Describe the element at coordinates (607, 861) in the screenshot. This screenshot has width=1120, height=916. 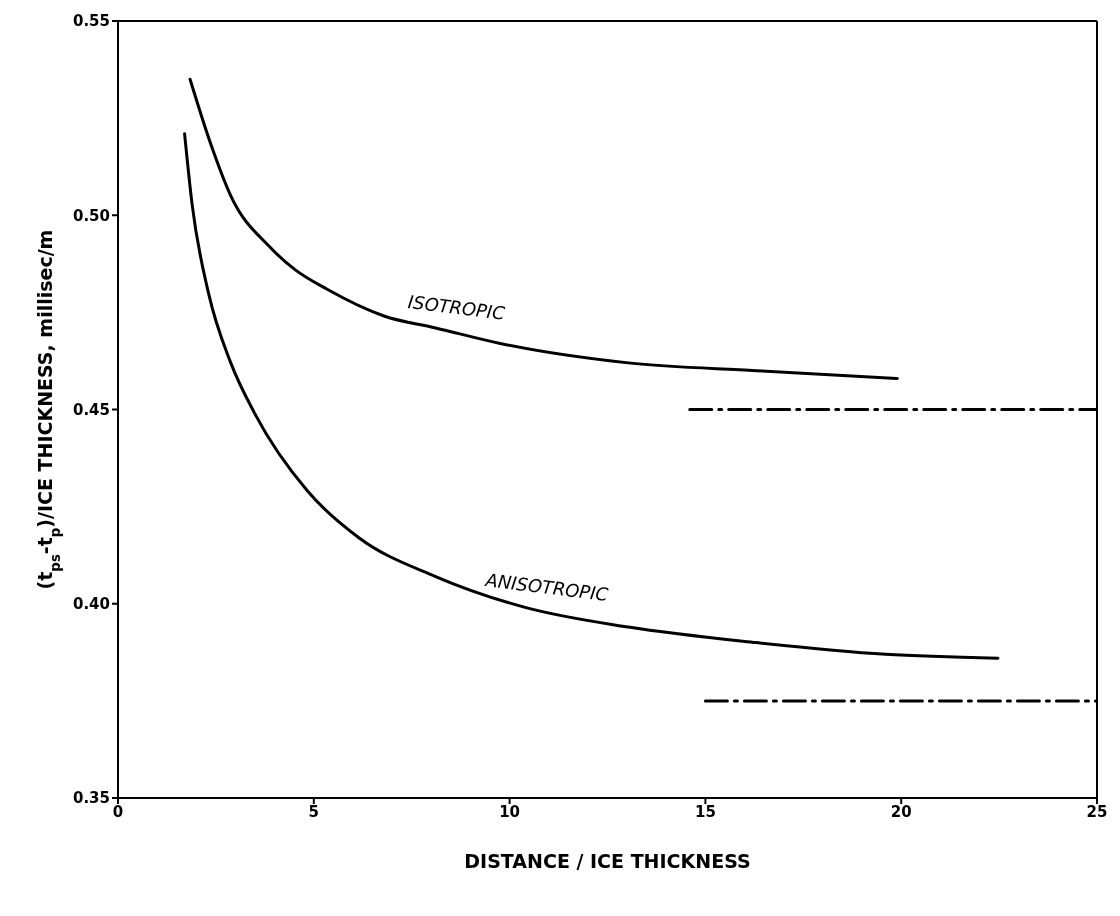
I see `x-axis-title: DISTANCE / ICE THICKNESS` at that location.